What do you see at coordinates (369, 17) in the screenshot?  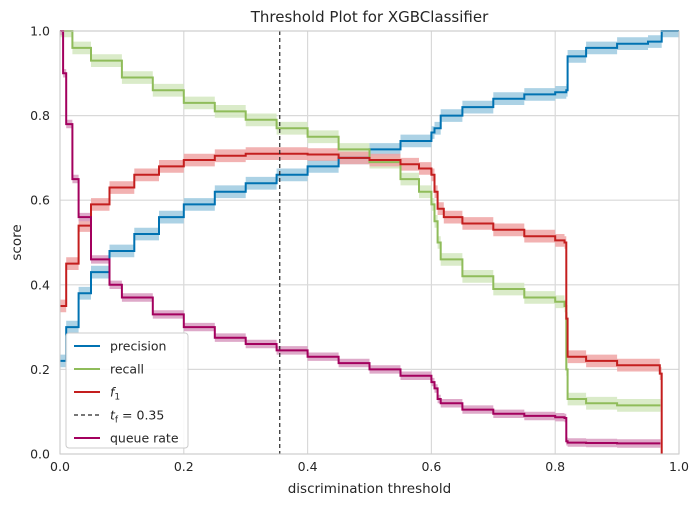 I see `chart-title: Threshold Plot for XGBClassifier` at bounding box center [369, 17].